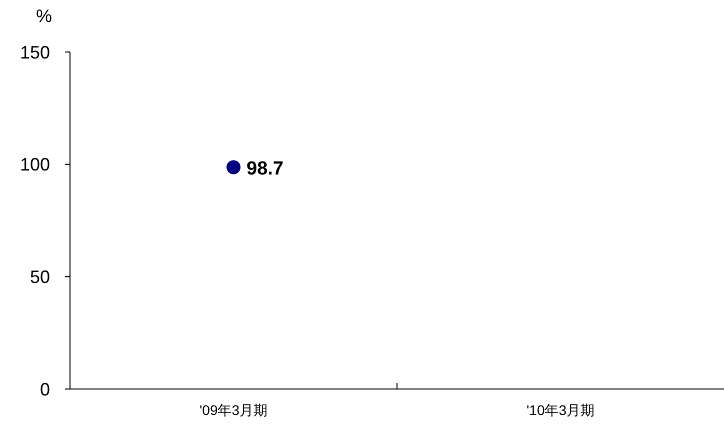 The width and height of the screenshot is (724, 429). Describe the element at coordinates (35, 164) in the screenshot. I see `y-tick-label: 100` at that location.